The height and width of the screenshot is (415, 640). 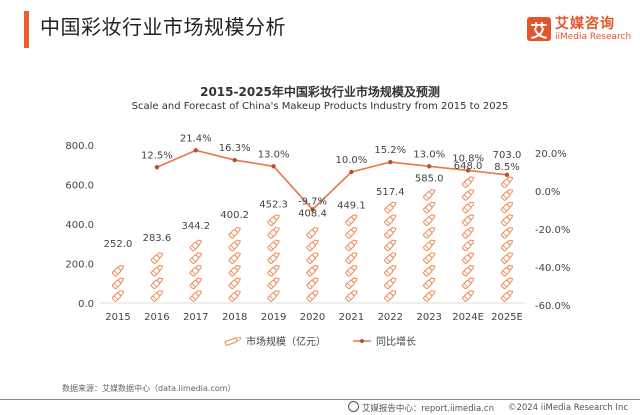 What do you see at coordinates (79, 265) in the screenshot?
I see `y-left-tick-label: 200.0` at bounding box center [79, 265].